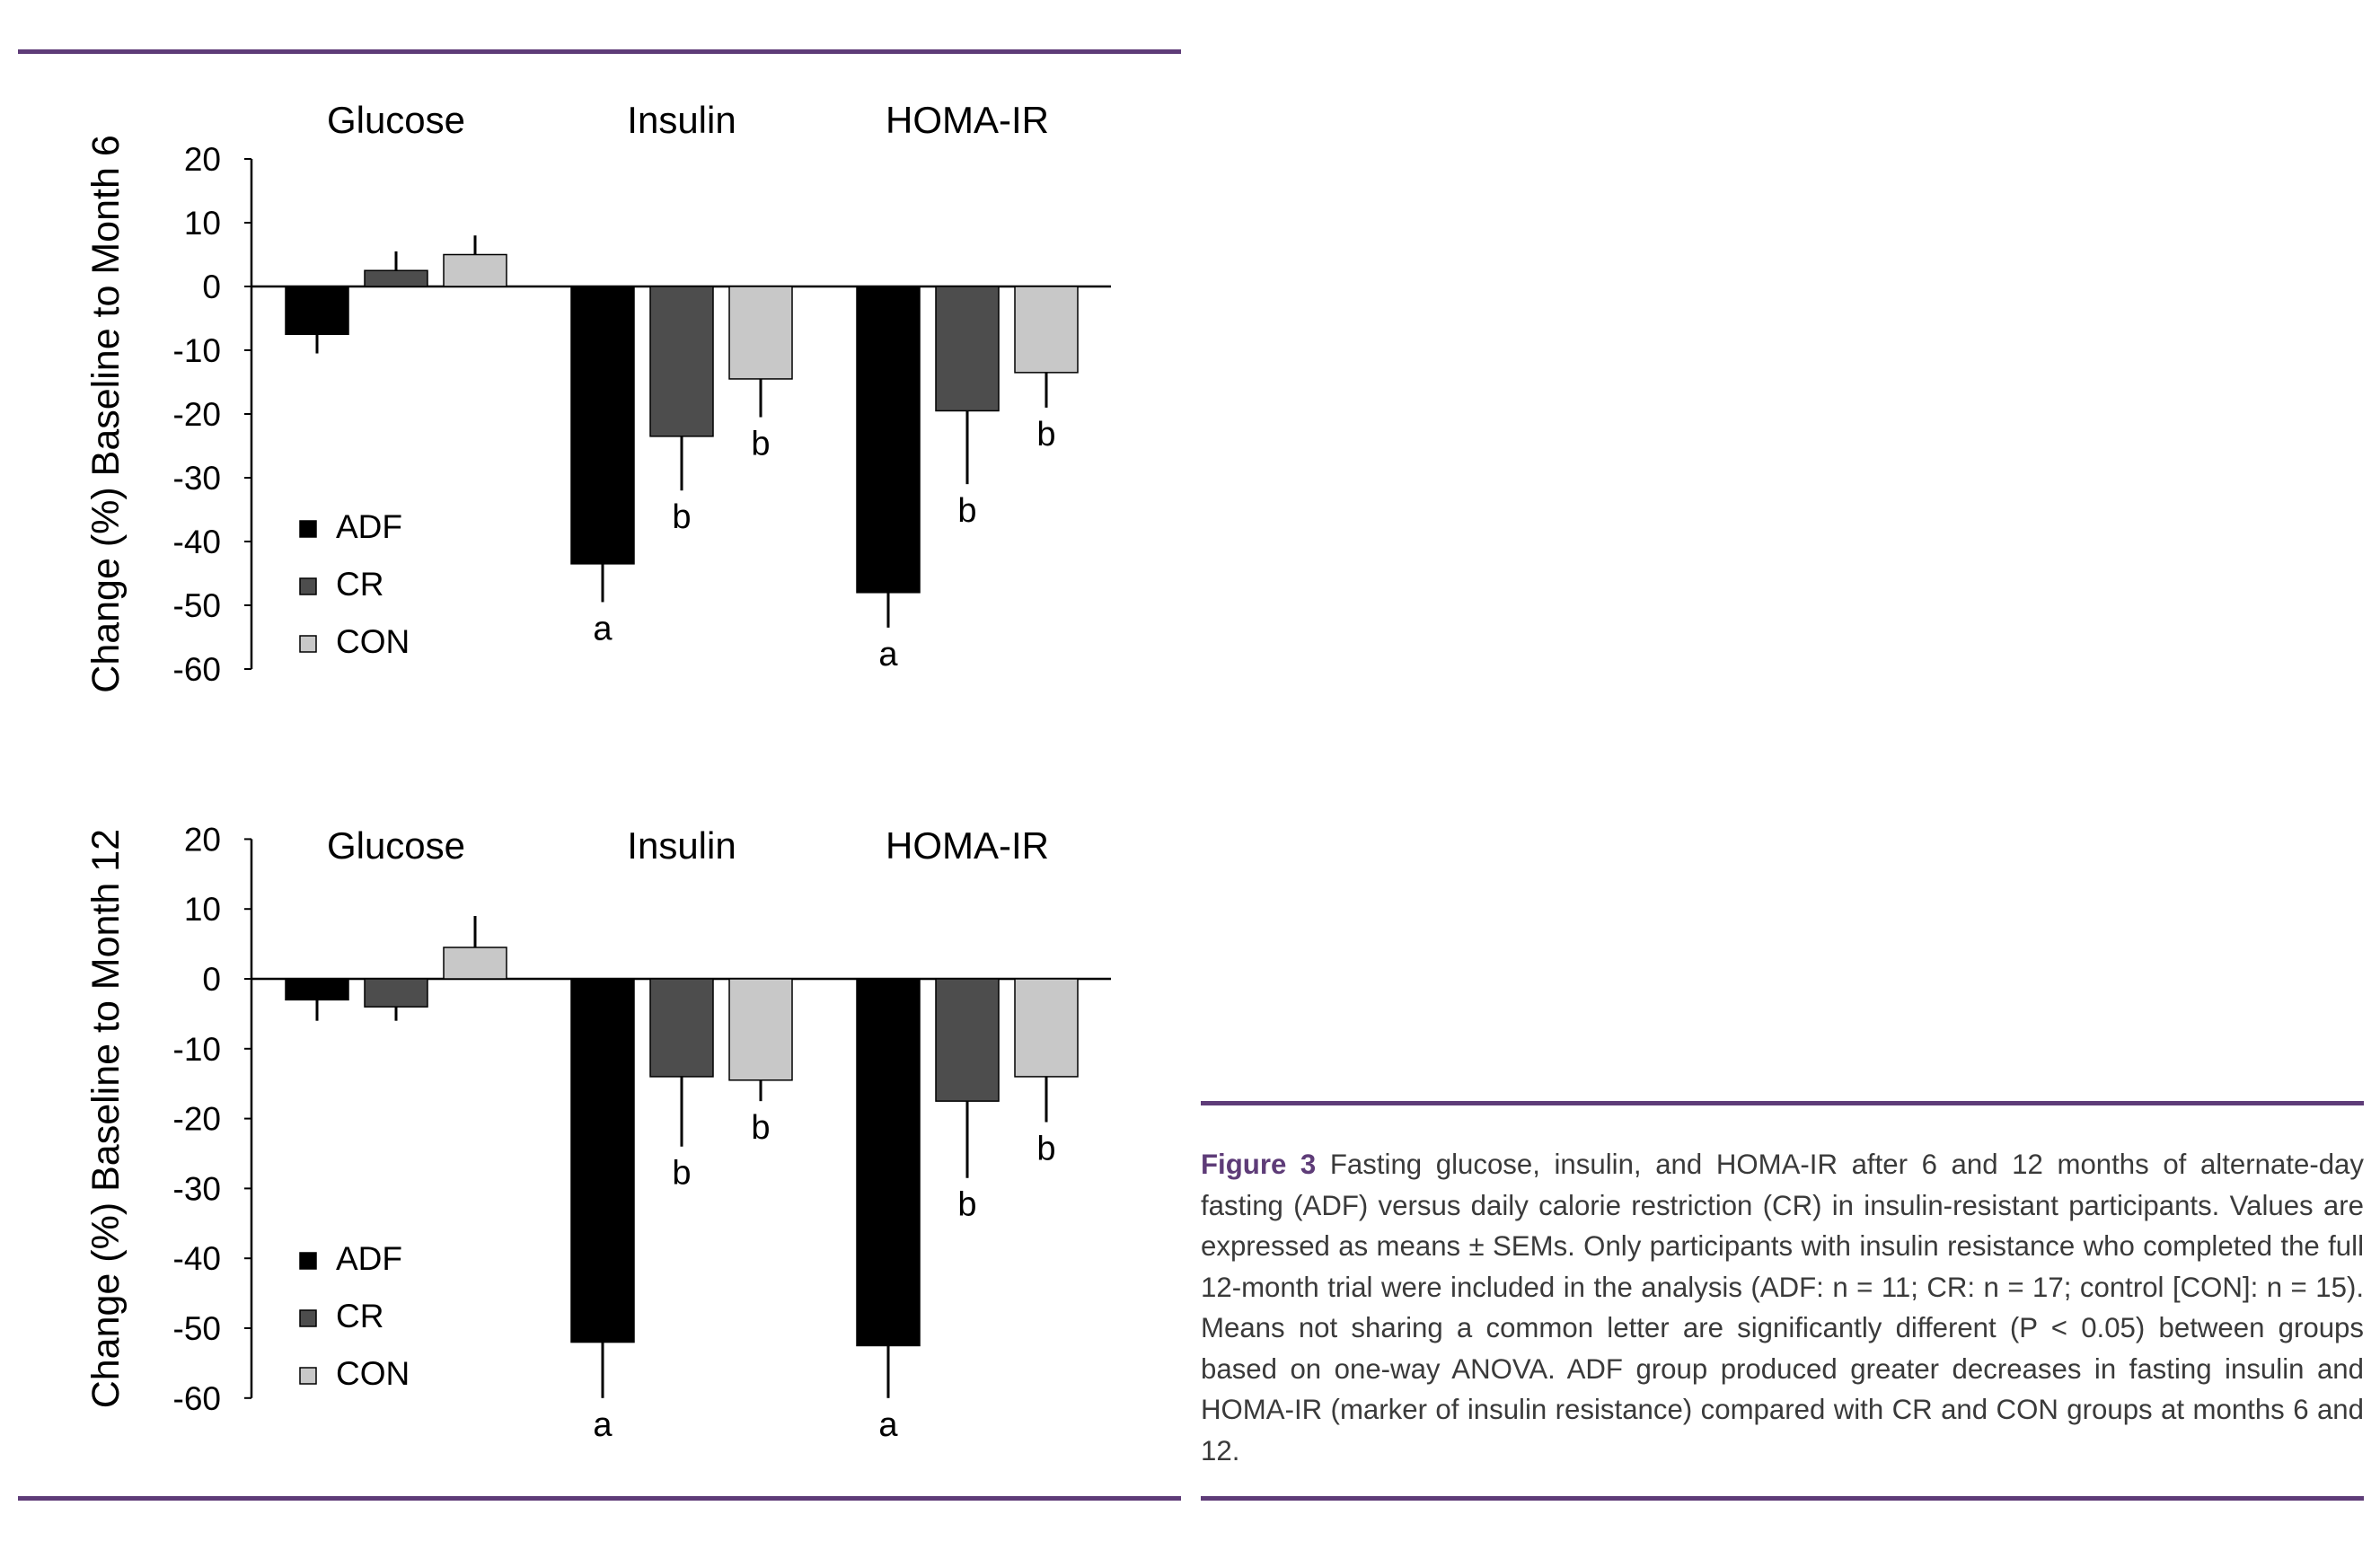 The image size is (2380, 1550). What do you see at coordinates (106, 1118) in the screenshot?
I see `y-axis-title: Change (%) Baseline to Month 12` at bounding box center [106, 1118].